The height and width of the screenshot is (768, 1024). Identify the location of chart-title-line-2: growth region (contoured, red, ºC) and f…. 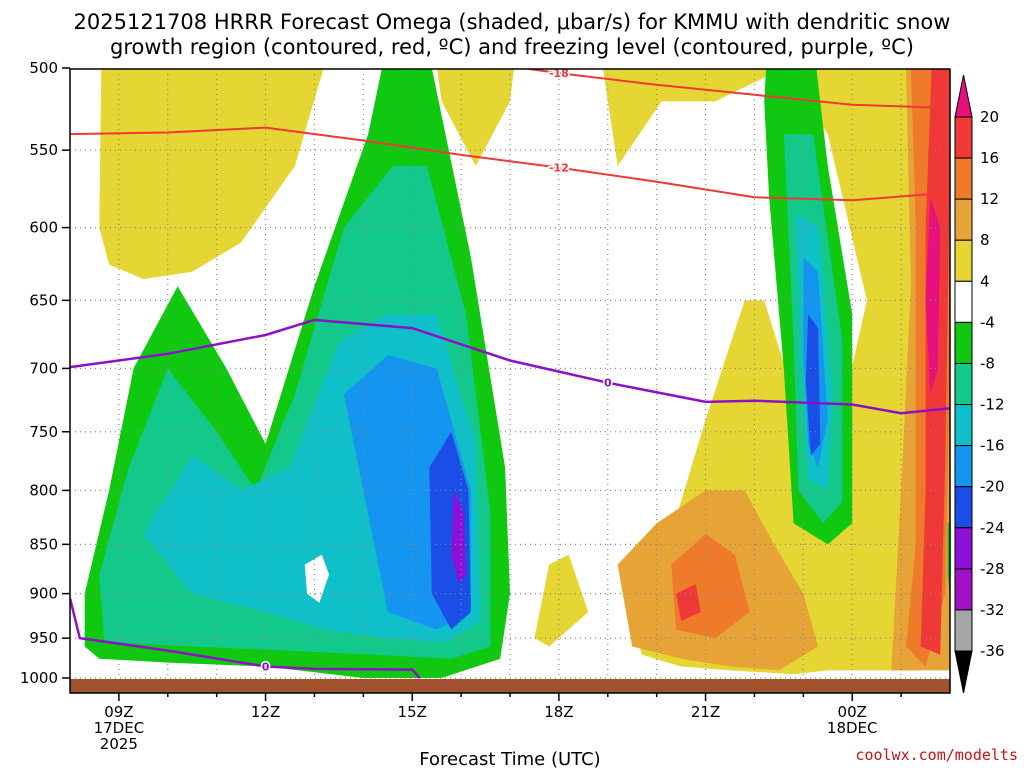
(512, 47).